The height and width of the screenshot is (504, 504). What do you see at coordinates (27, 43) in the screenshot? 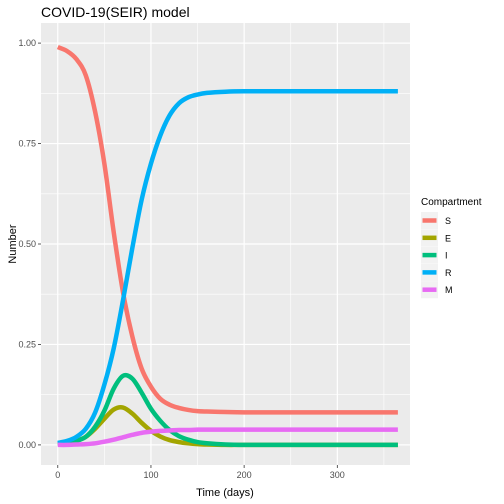
I see `y-tick-label: 1.00` at bounding box center [27, 43].